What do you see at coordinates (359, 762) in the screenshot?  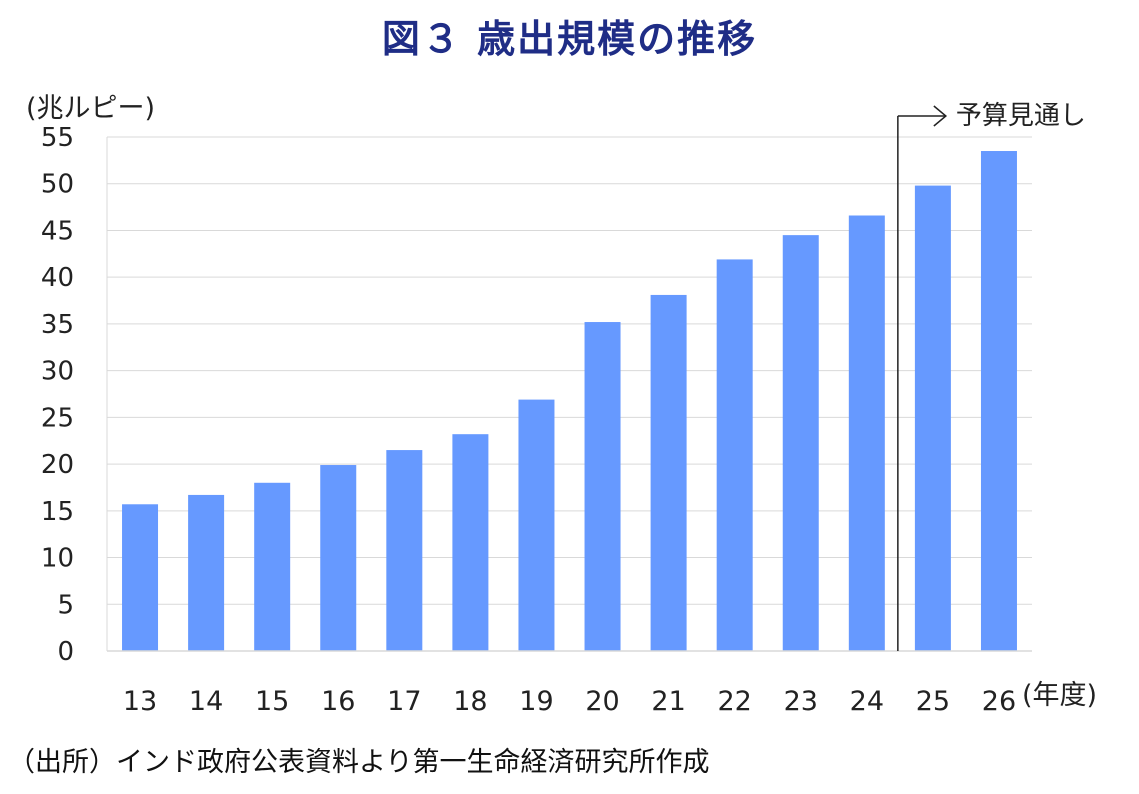 I see `source-note: （出所）インド政府公表資料より第一生命経済研究所作成` at bounding box center [359, 762].